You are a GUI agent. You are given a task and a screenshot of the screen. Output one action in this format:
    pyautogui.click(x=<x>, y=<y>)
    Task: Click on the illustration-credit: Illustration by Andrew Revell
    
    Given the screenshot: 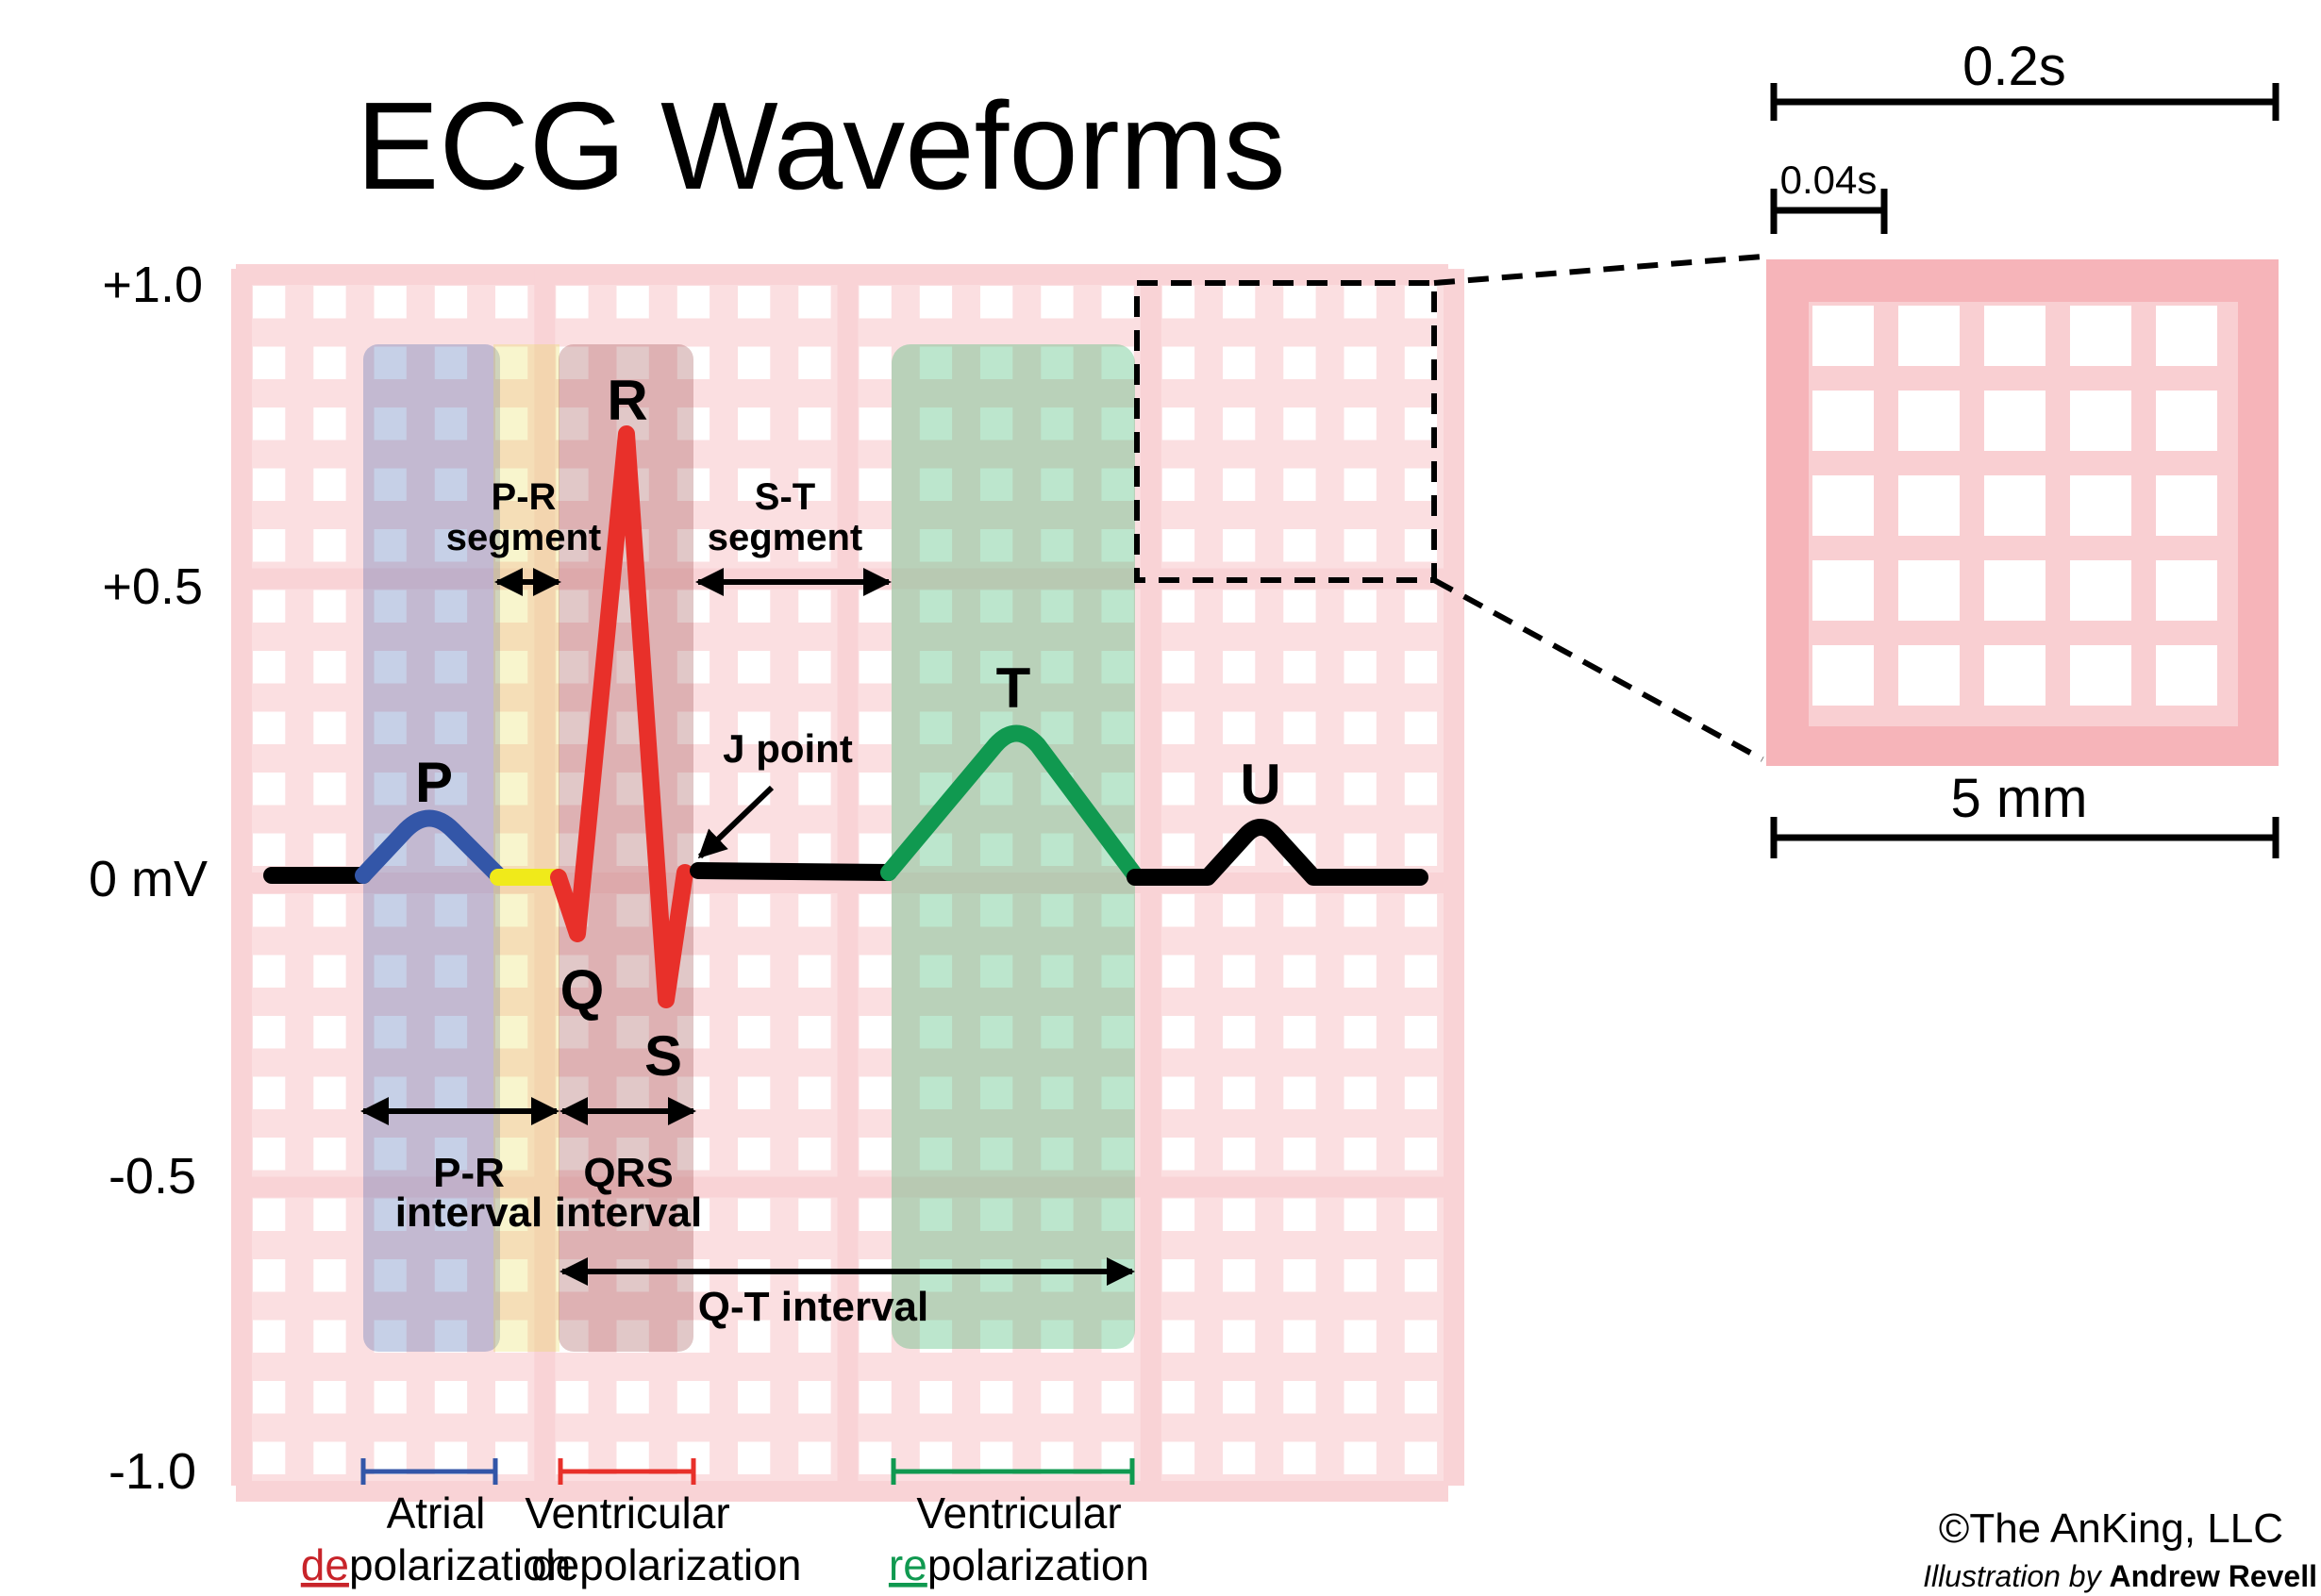 What is the action you would take?
    pyautogui.click(x=2120, y=1576)
    